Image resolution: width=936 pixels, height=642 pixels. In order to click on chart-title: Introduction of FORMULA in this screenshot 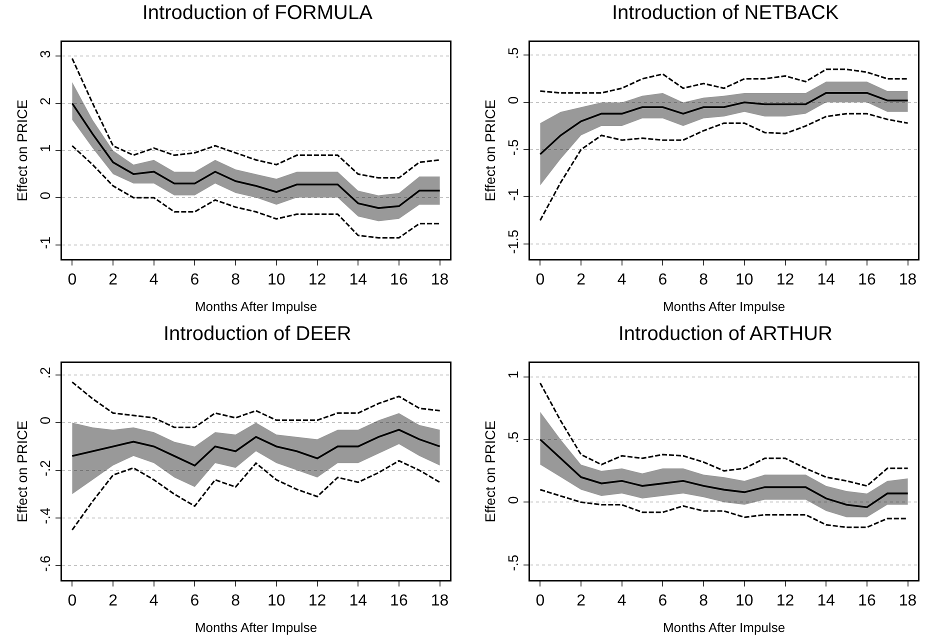, I will do `click(258, 13)`.